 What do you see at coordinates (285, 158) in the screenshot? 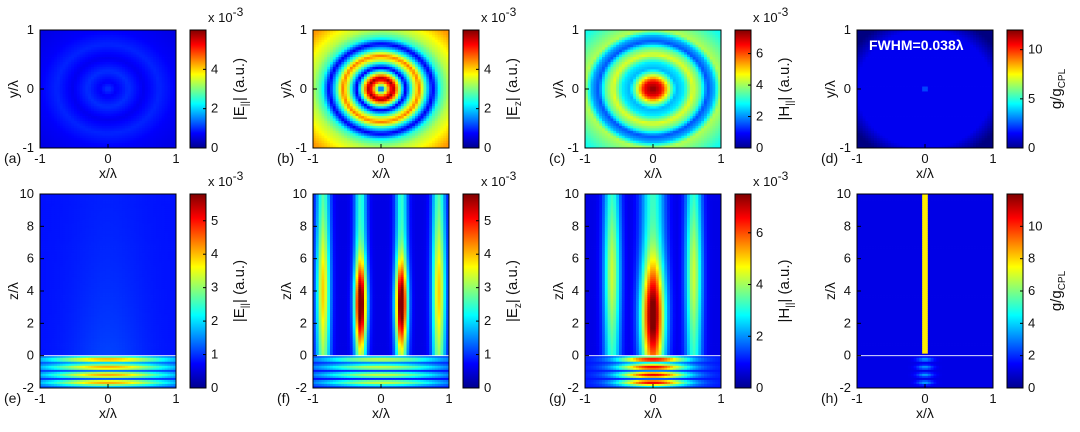
I see `panel-label: (b)` at bounding box center [285, 158].